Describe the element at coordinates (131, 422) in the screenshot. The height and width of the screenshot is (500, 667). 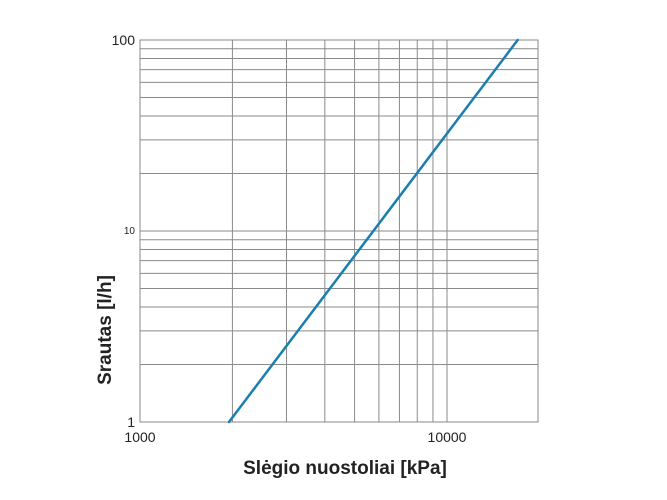
I see `y-tick-label: 1` at that location.